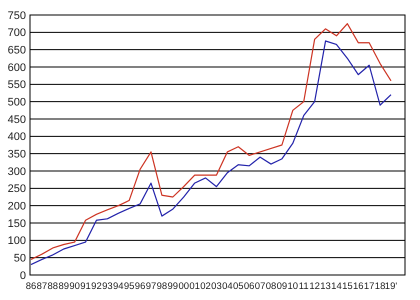 Image resolution: width=420 pixels, height=300 pixels. What do you see at coordinates (17, 33) in the screenshot?
I see `y-tick-label: 700` at bounding box center [17, 33].